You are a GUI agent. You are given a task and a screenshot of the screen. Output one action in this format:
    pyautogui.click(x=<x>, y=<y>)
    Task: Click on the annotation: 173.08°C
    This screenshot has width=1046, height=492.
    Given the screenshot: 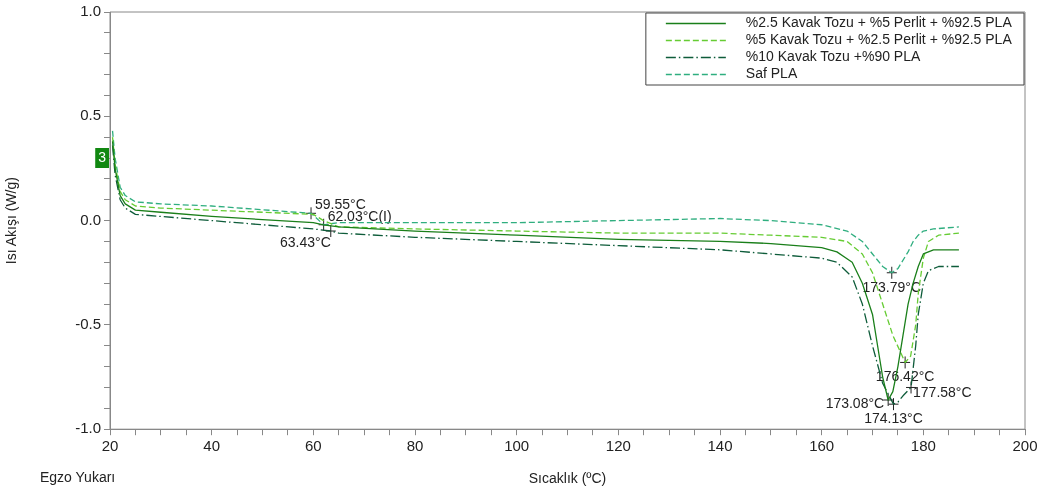 What is the action you would take?
    pyautogui.click(x=855, y=402)
    